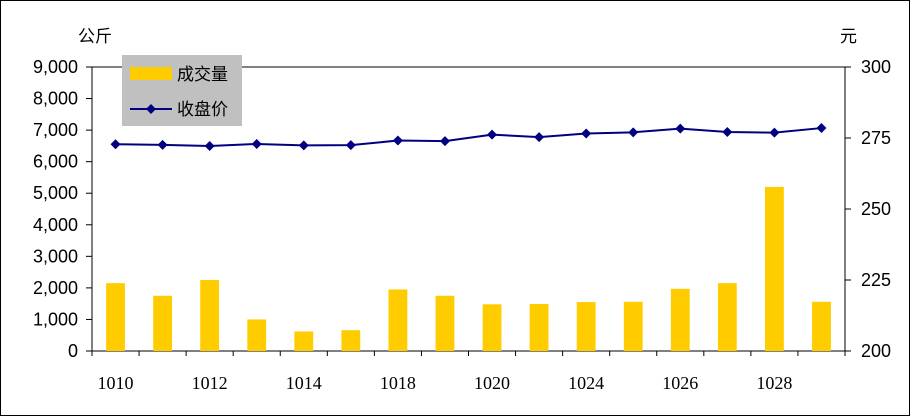 This screenshot has height=416, width=910. What do you see at coordinates (492, 383) in the screenshot?
I see `x-axis-tick-label: 1020` at bounding box center [492, 383].